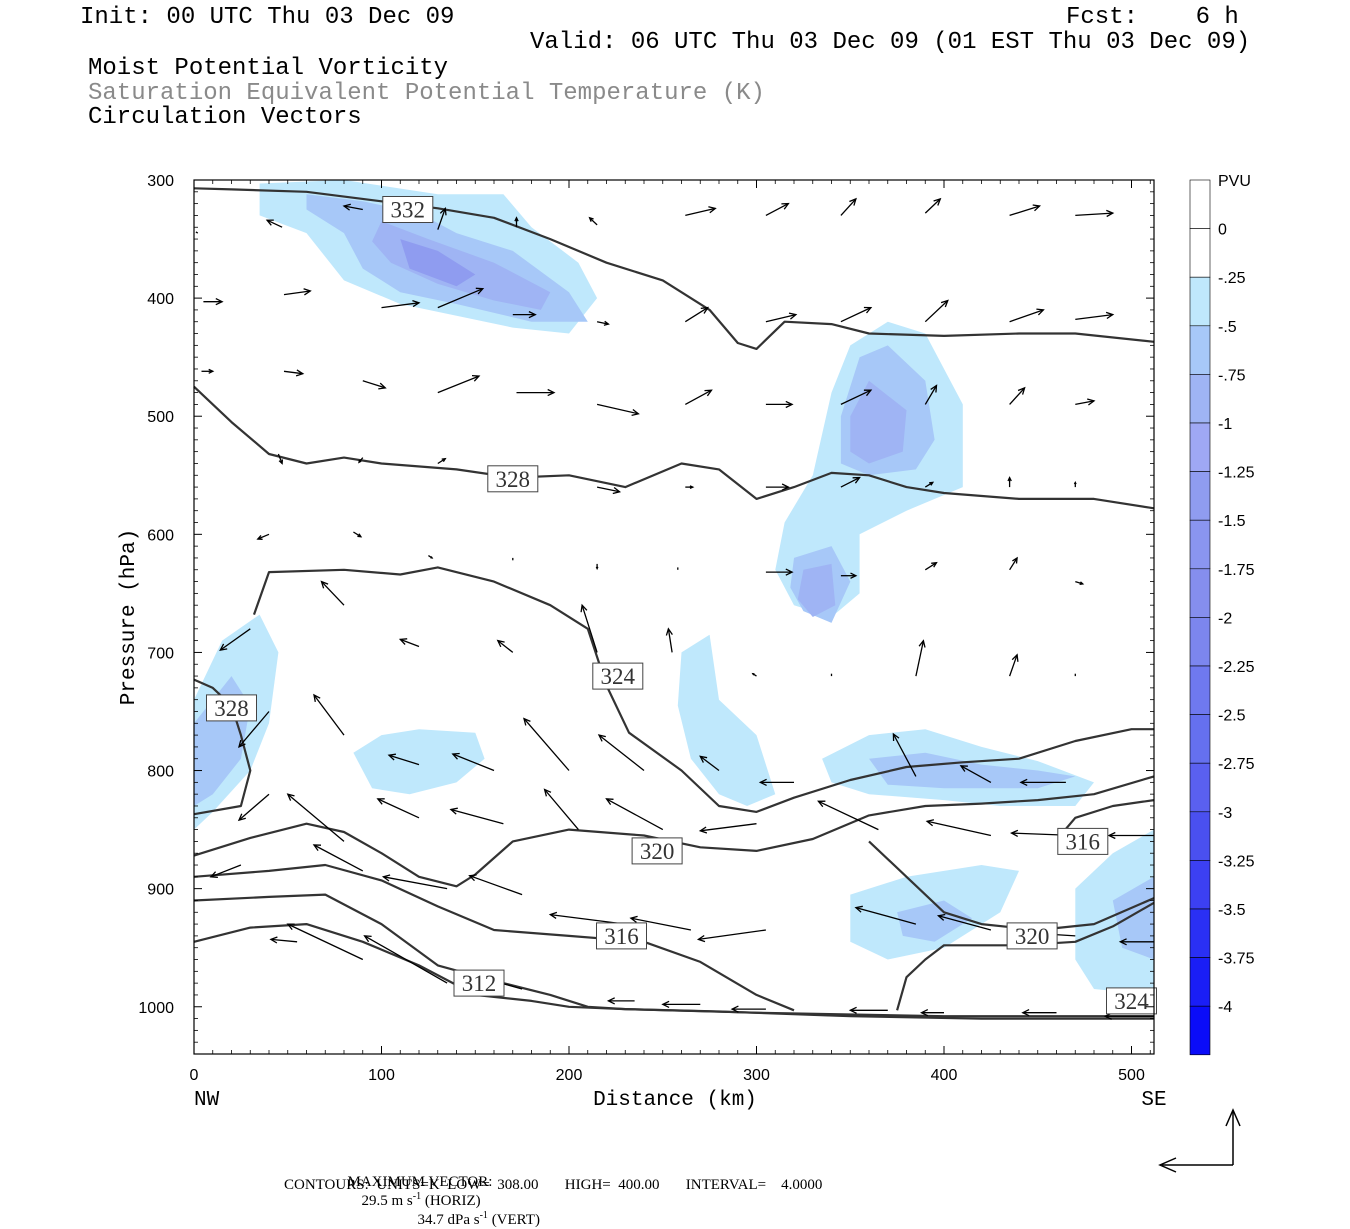 This screenshot has height=1229, width=1350. I want to click on colorbar-label: -3.75, so click(1236, 959).